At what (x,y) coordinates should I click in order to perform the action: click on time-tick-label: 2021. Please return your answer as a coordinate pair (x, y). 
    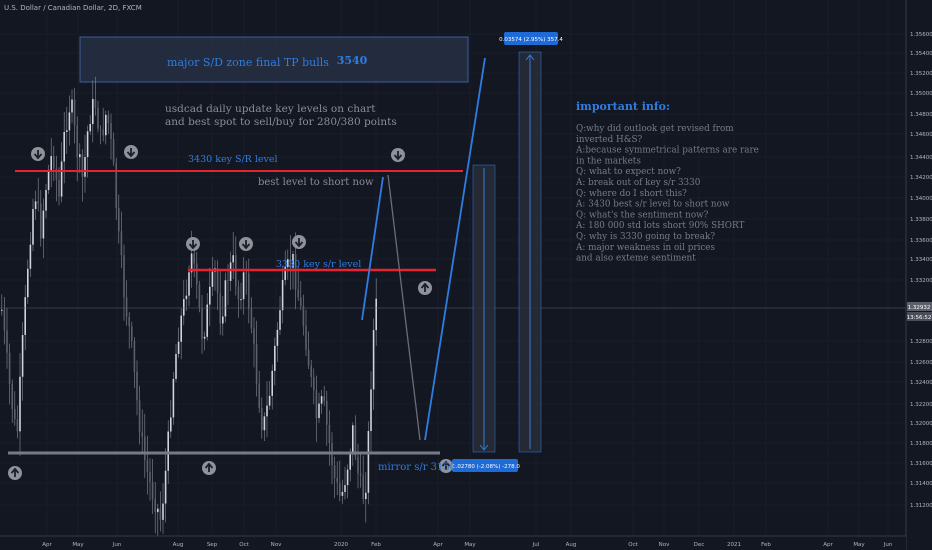
    Looking at the image, I should click on (734, 545).